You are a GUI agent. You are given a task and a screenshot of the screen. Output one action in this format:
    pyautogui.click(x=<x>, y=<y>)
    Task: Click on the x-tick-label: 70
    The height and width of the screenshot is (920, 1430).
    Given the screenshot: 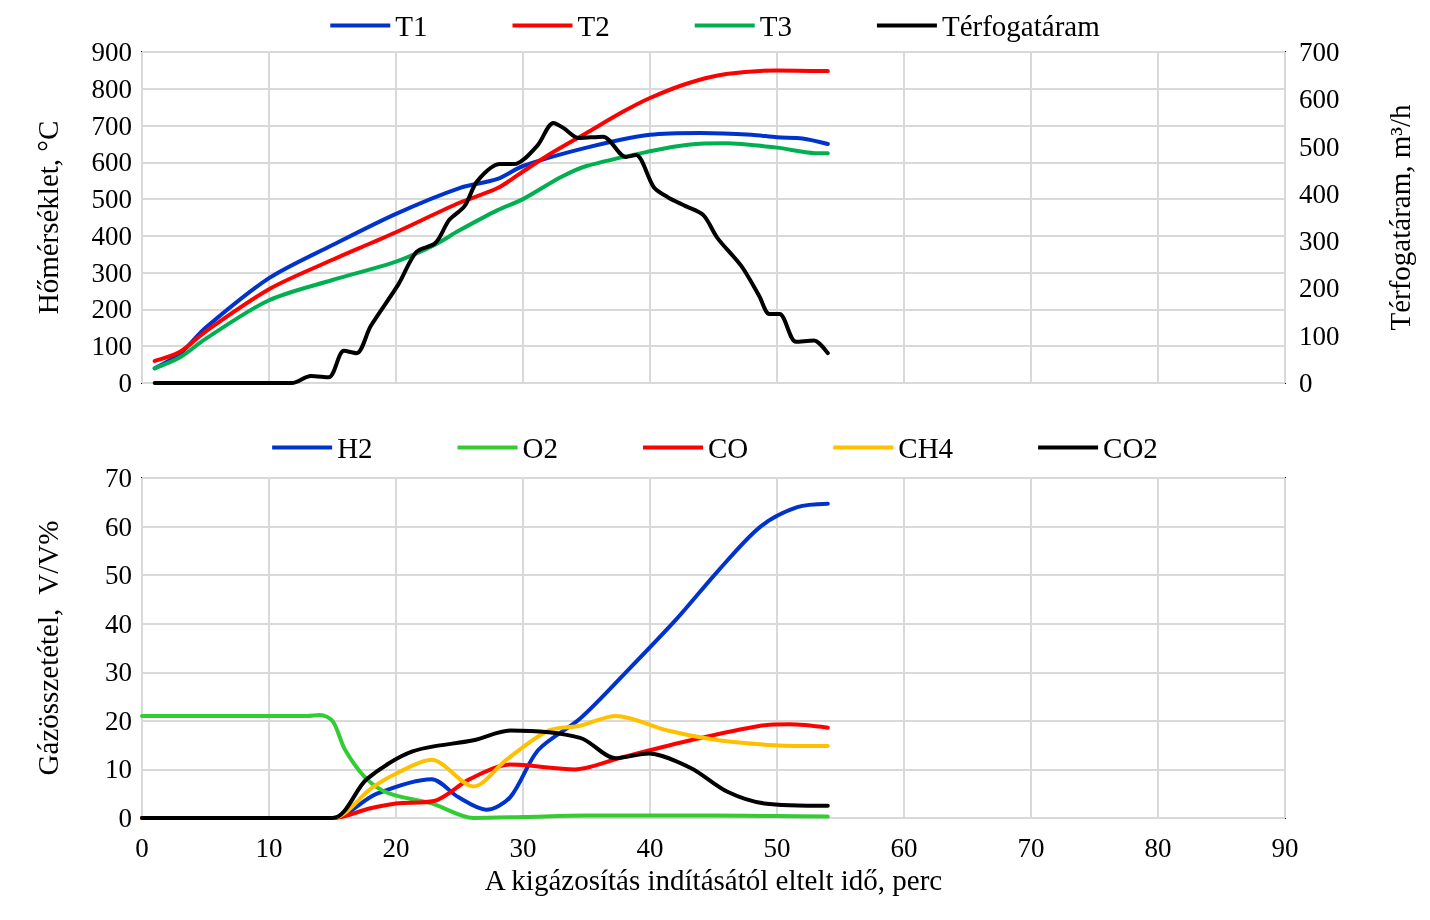 What is the action you would take?
    pyautogui.click(x=1031, y=847)
    